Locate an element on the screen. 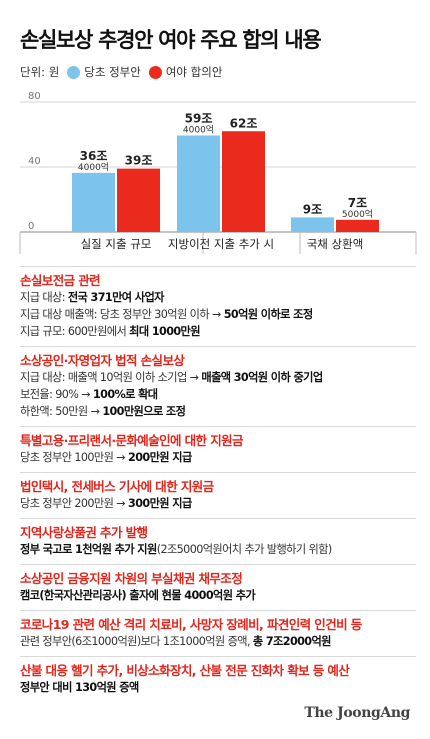 Image resolution: width=430 pixels, height=739 pixels. section-line: 지급 대상: 전국 371만여 사업자 is located at coordinates (218, 297).